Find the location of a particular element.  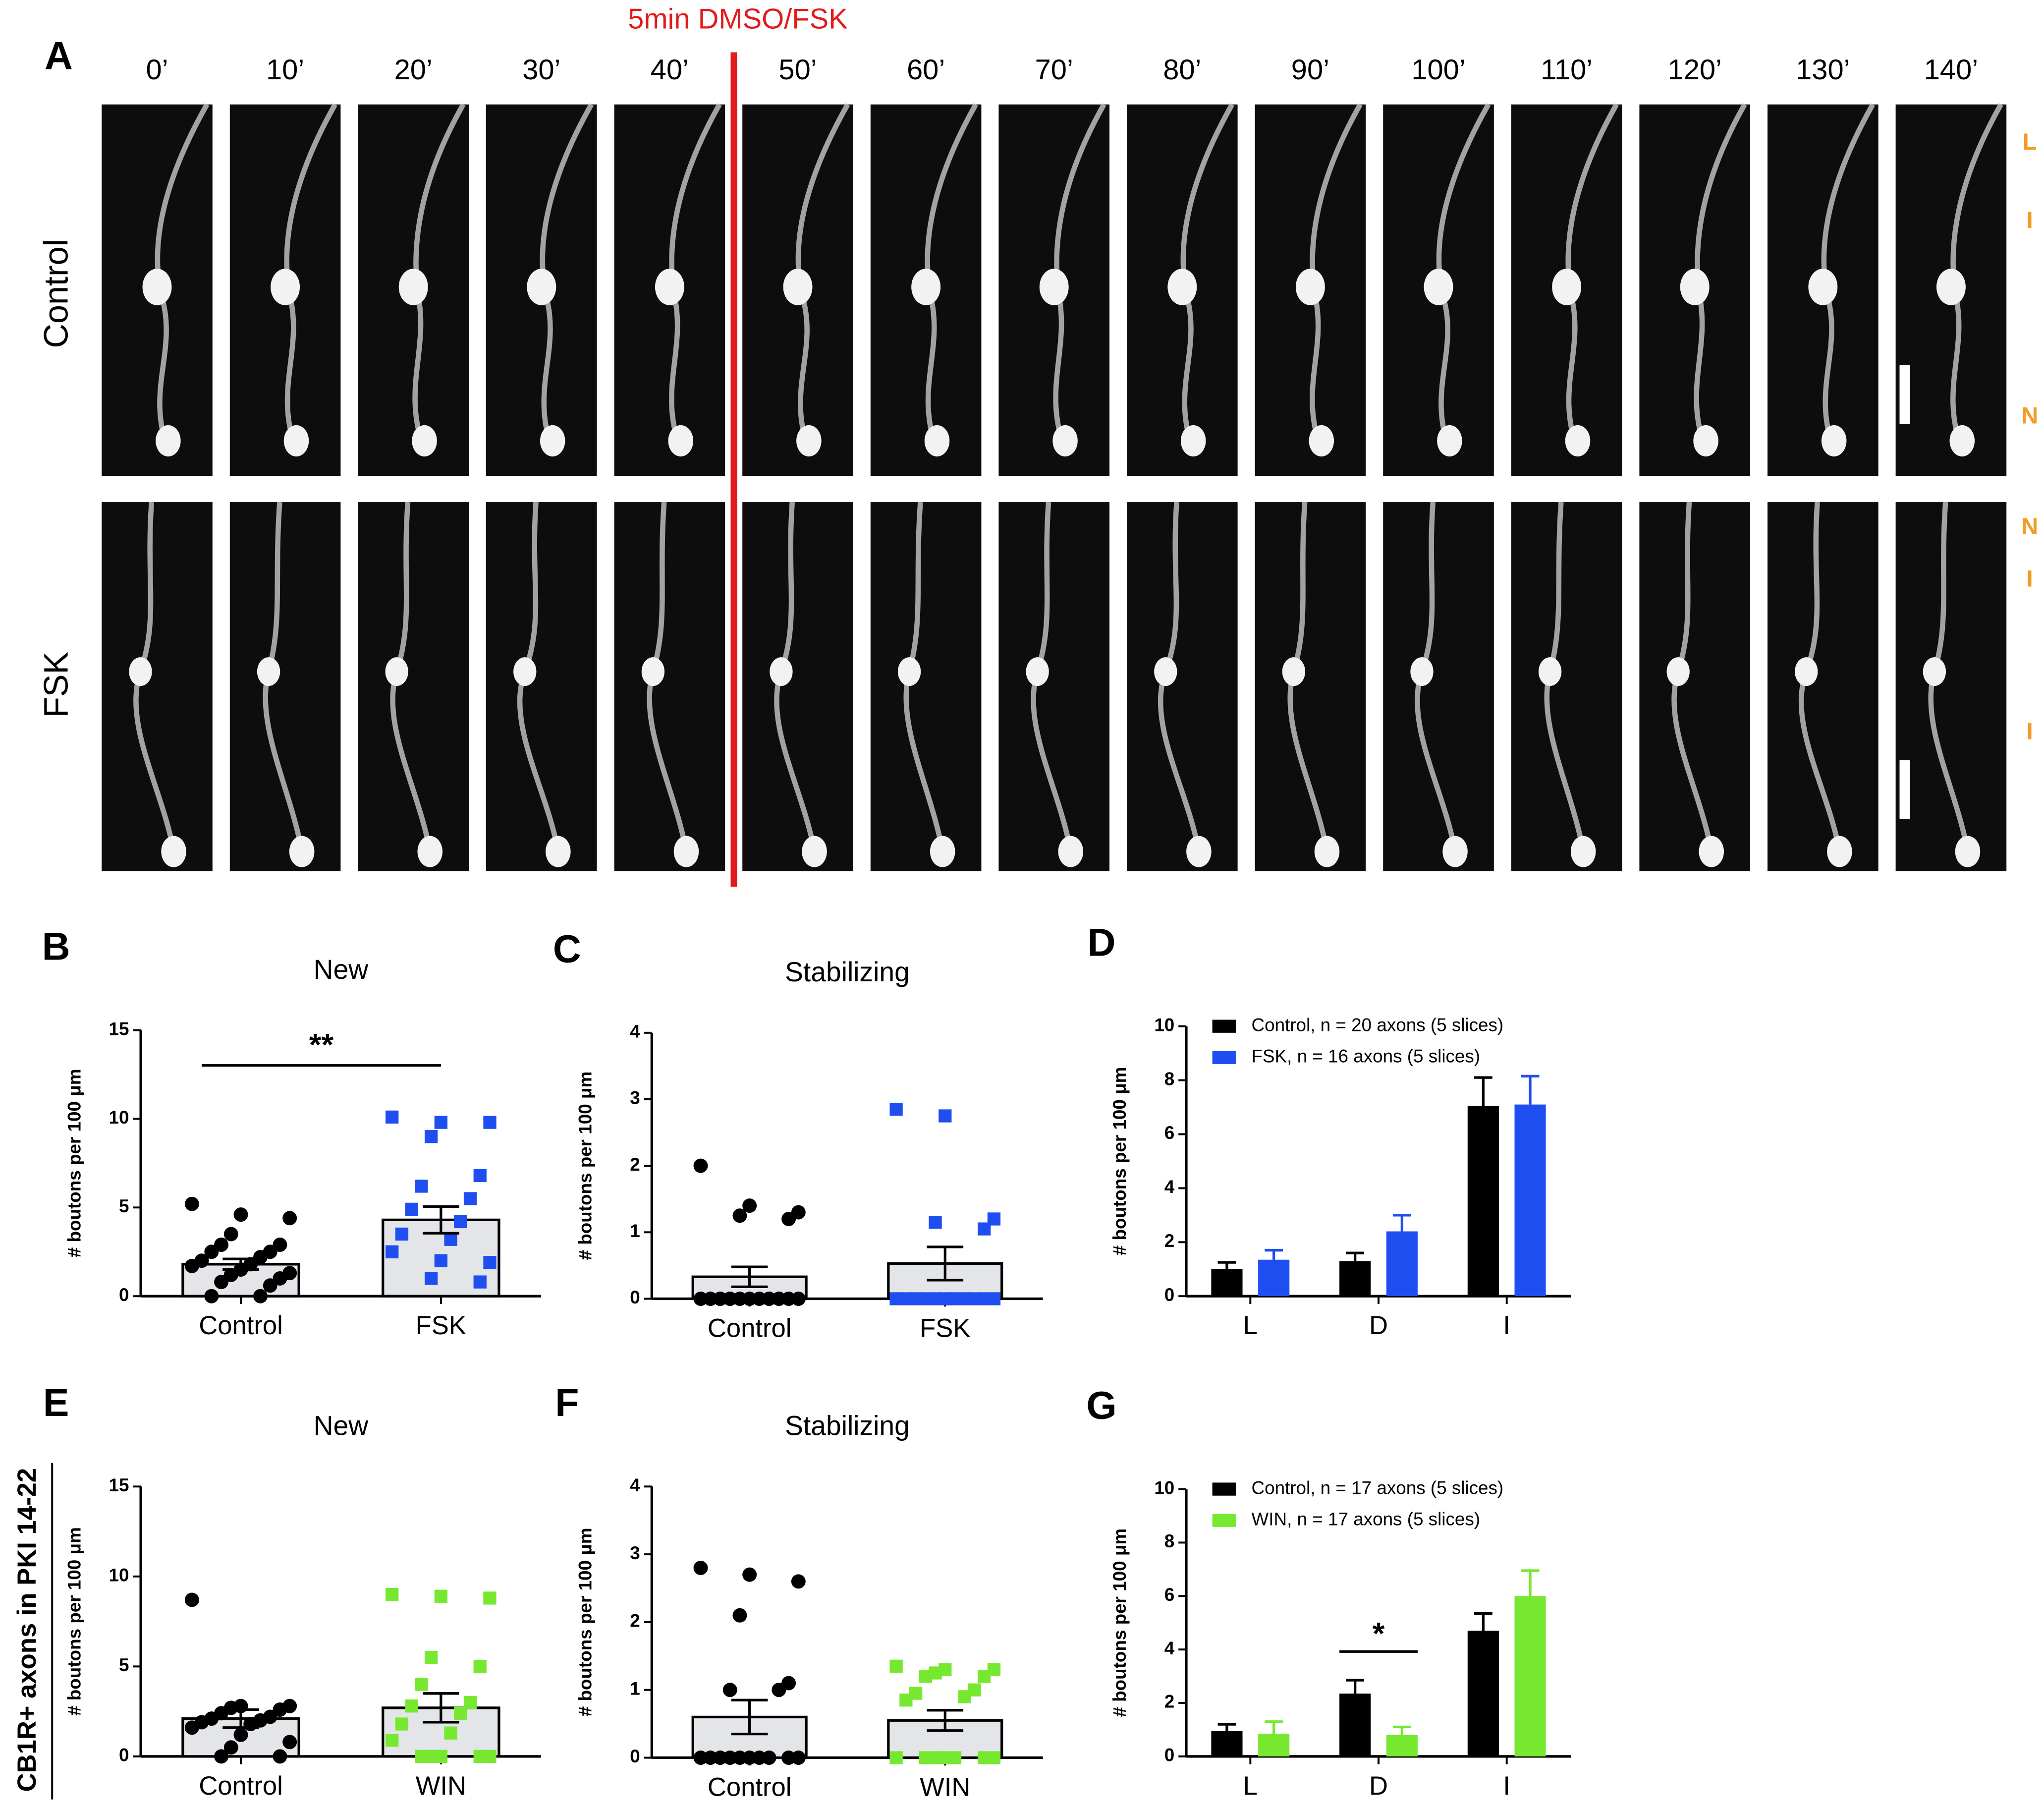

time-label: 70’ is located at coordinates (1054, 70).